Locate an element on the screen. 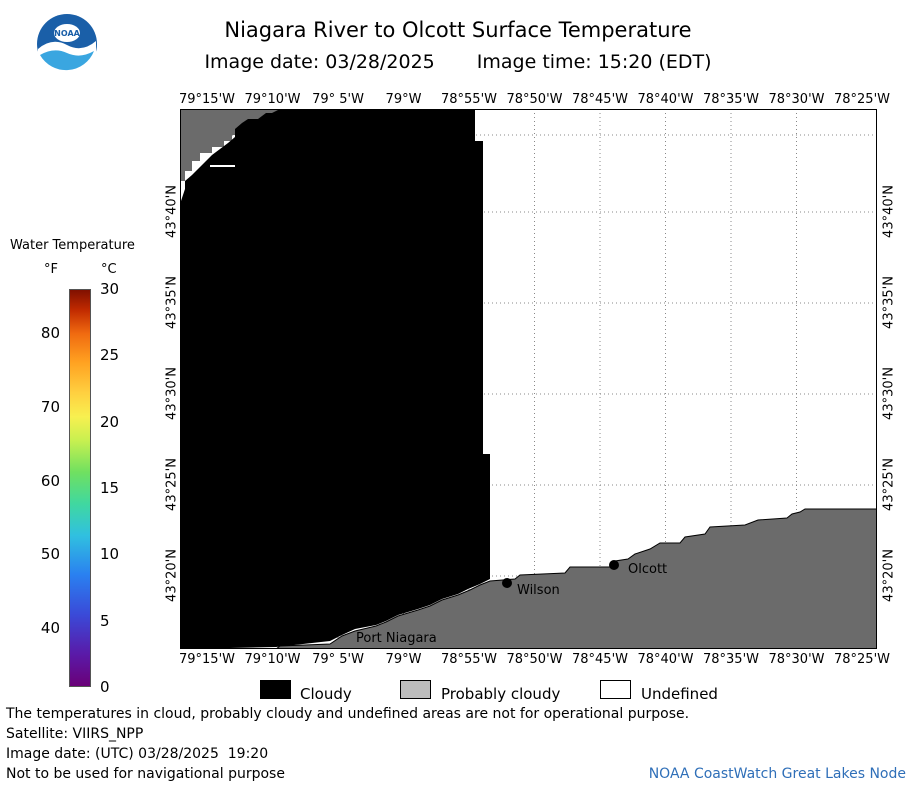  lon-label-top: 78°30'W is located at coordinates (796, 99).